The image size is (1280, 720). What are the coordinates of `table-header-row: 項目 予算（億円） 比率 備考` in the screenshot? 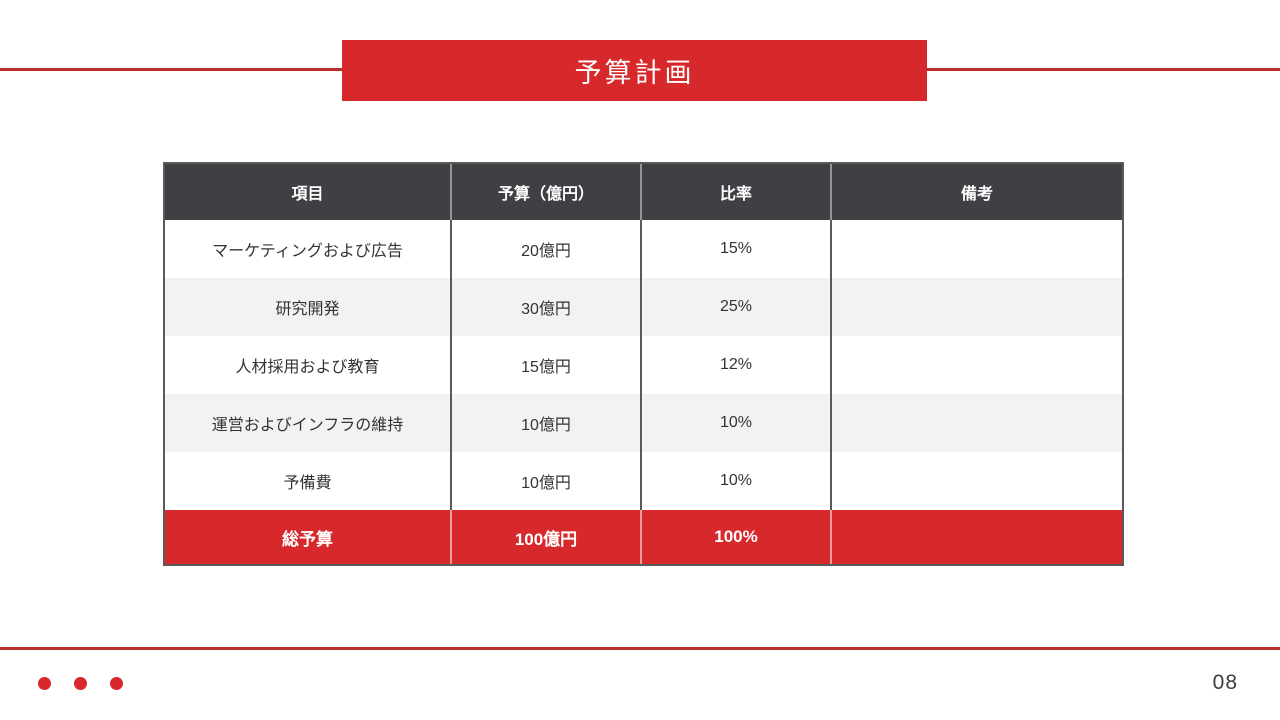 It's located at (643, 192).